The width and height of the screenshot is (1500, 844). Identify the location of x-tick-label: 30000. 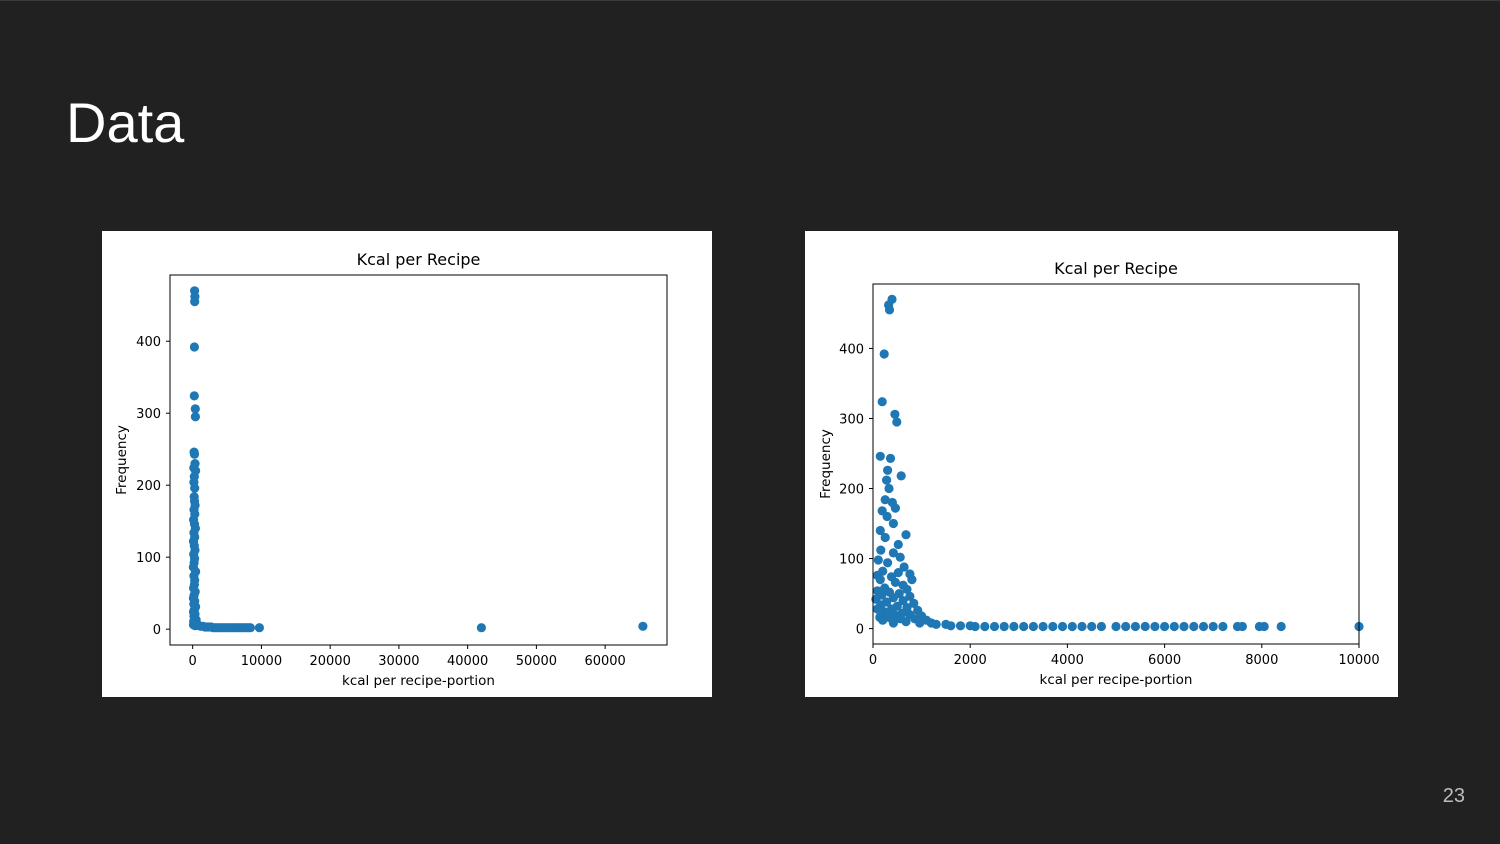
(398, 661).